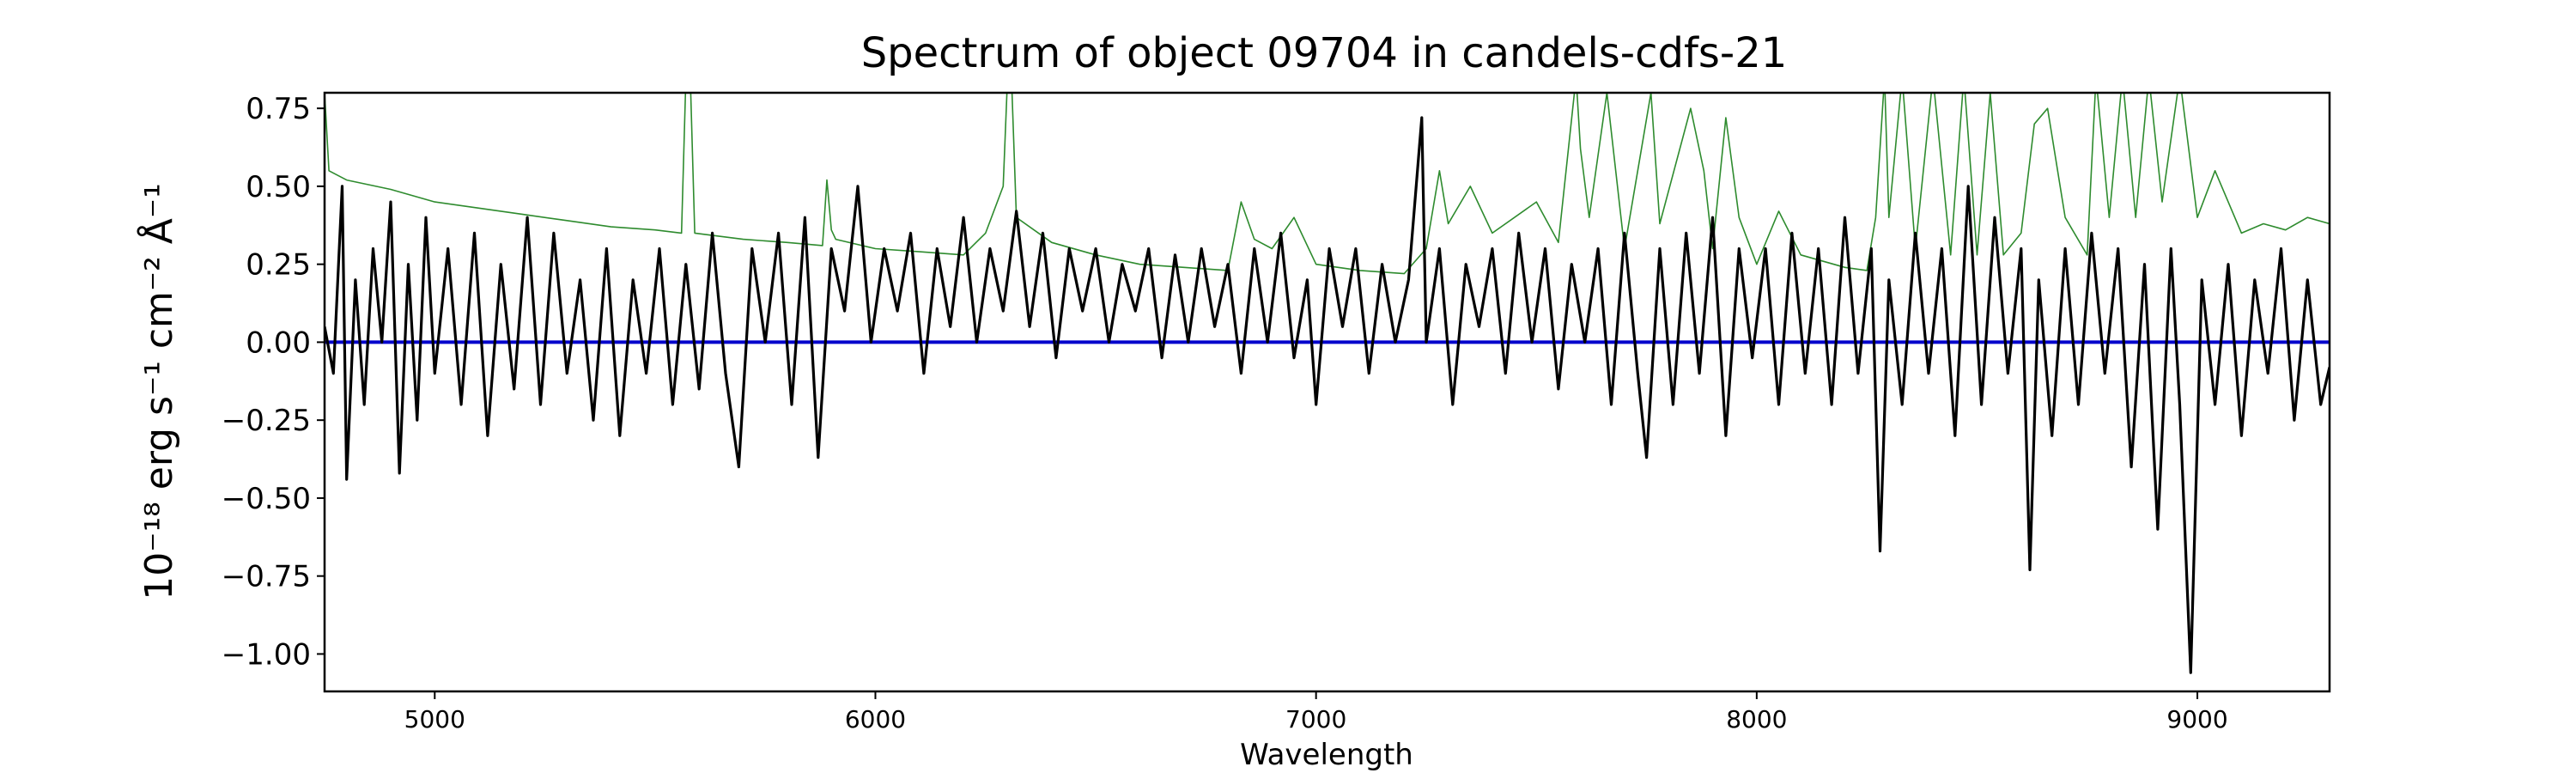 This screenshot has height=773, width=2576. What do you see at coordinates (434, 719) in the screenshot?
I see `x-tick-label: 5000` at bounding box center [434, 719].